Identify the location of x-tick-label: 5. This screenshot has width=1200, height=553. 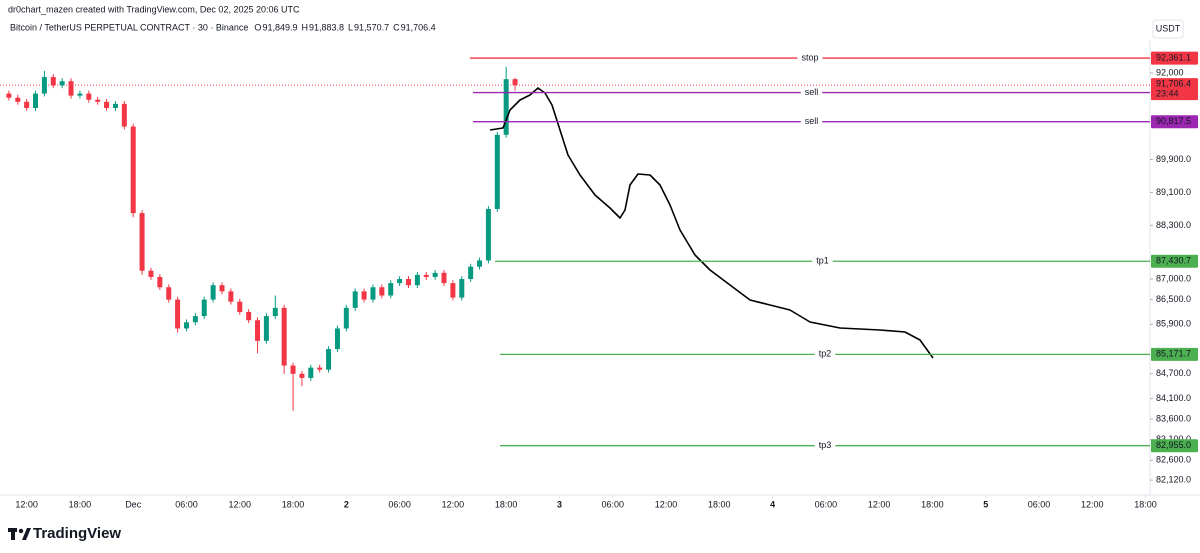
(985, 504).